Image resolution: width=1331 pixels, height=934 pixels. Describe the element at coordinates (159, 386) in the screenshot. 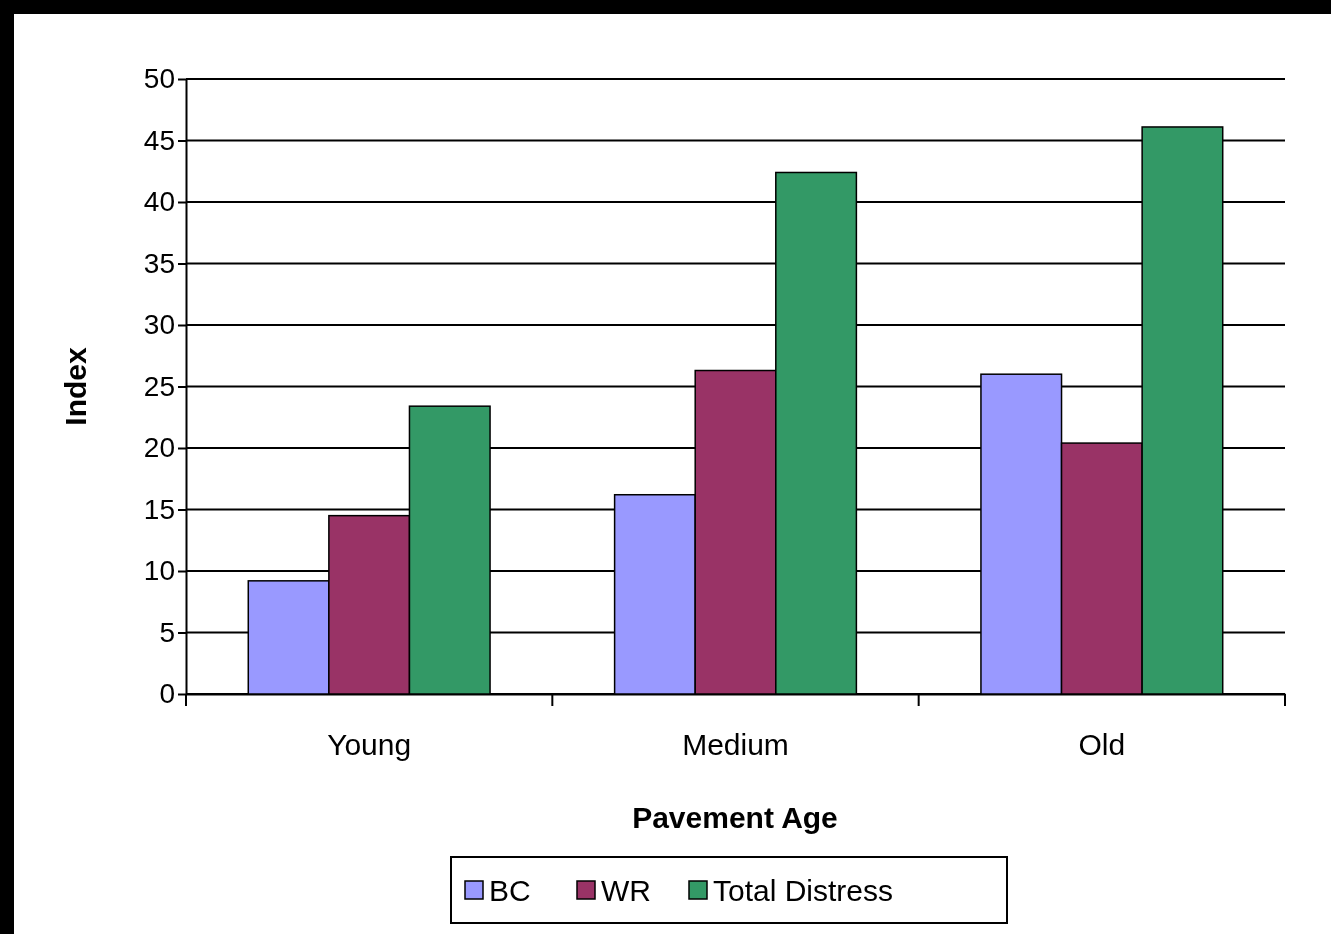

I see `y-tick-label: 25` at that location.